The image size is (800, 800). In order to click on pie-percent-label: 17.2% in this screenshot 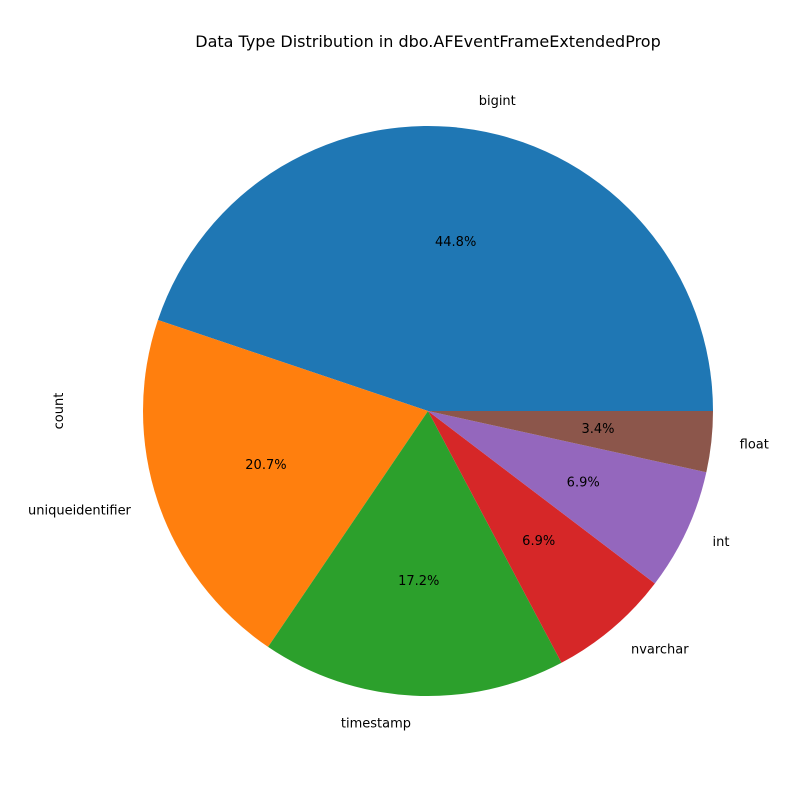, I will do `click(418, 581)`.